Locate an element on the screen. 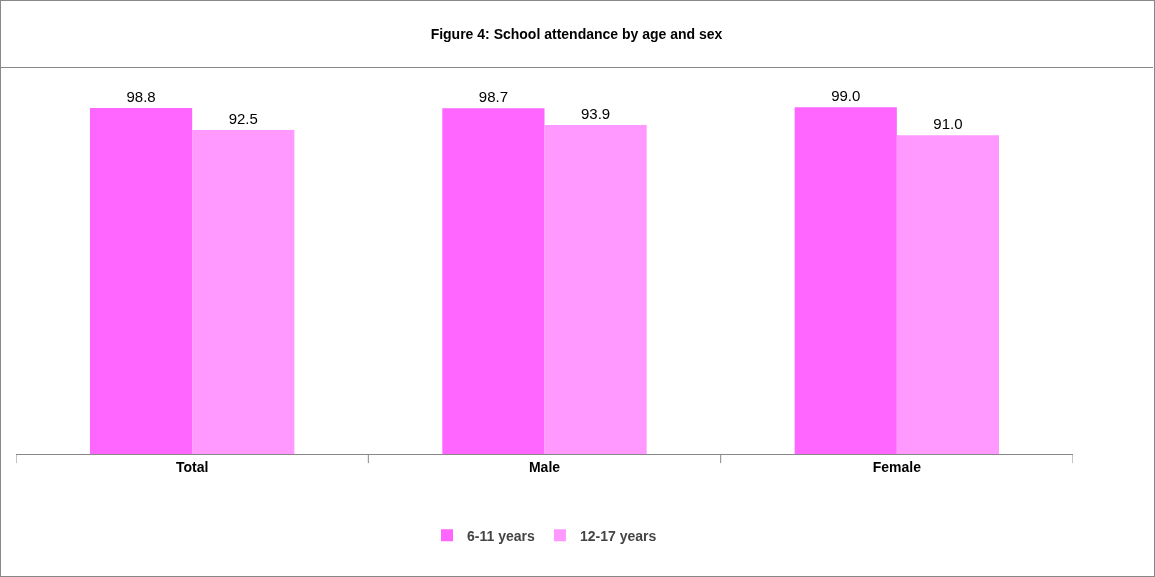  data-label: 98.7 is located at coordinates (493, 97).